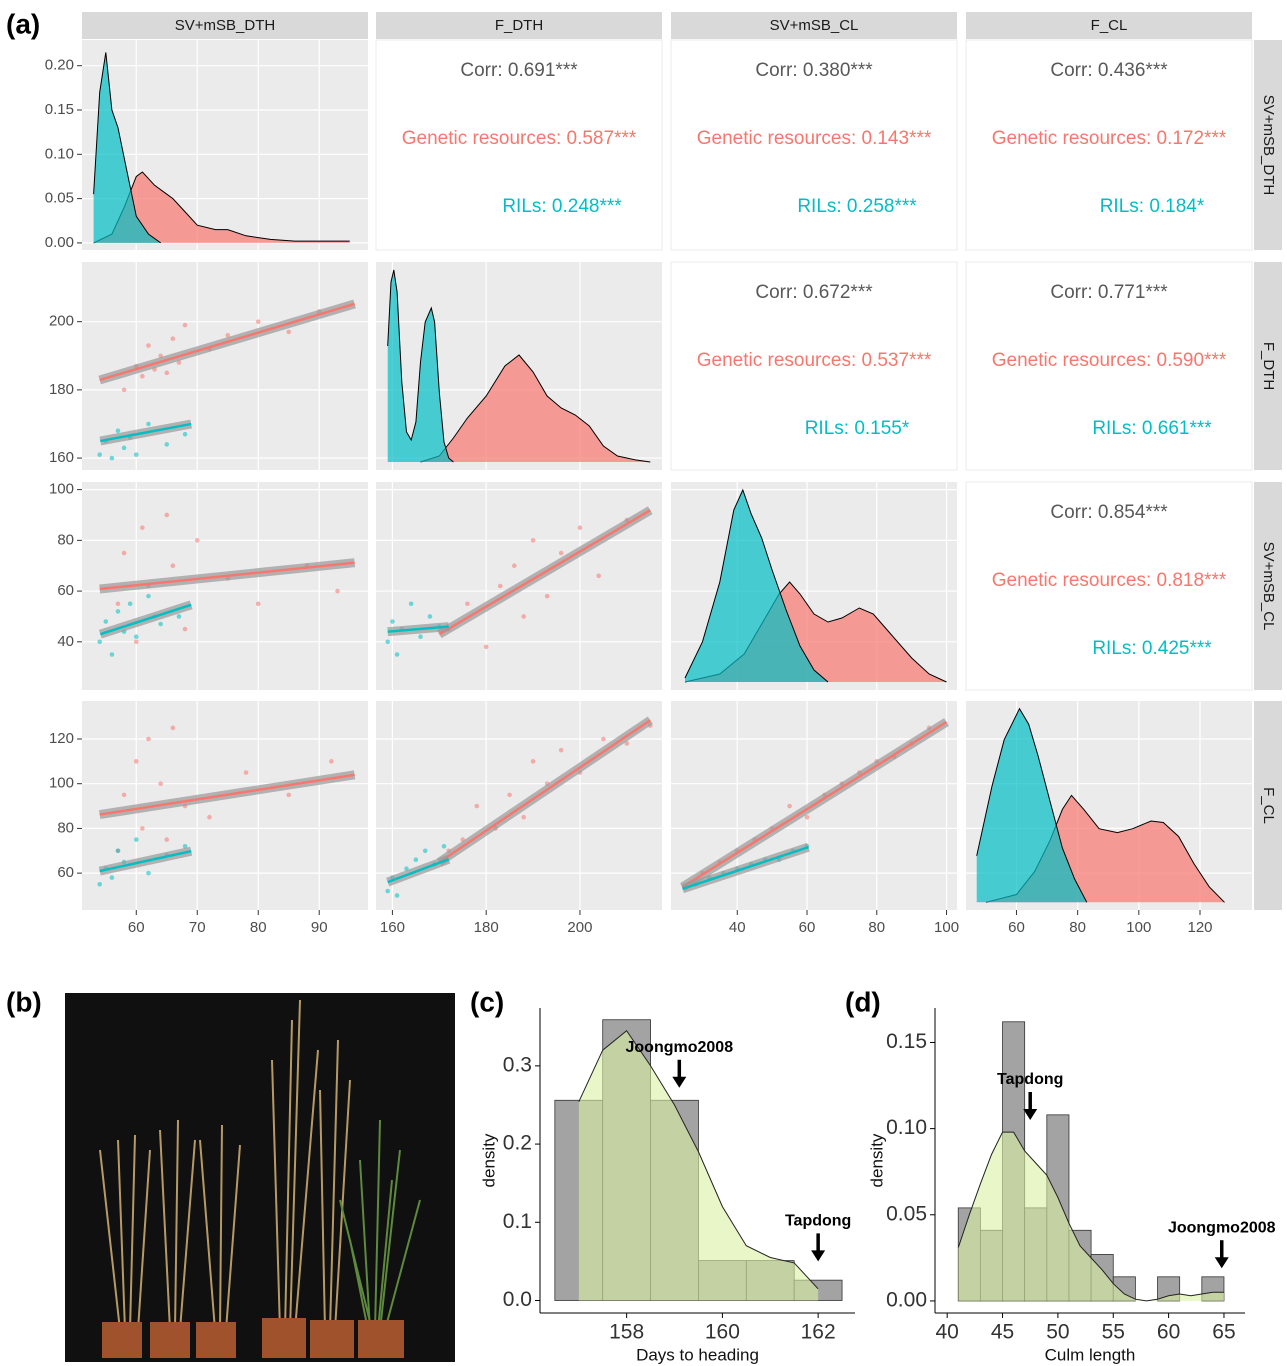 Image resolution: width=1287 pixels, height=1366 pixels. Describe the element at coordinates (562, 206) in the screenshot. I see `correlation-text: RILs: 0.248***` at that location.